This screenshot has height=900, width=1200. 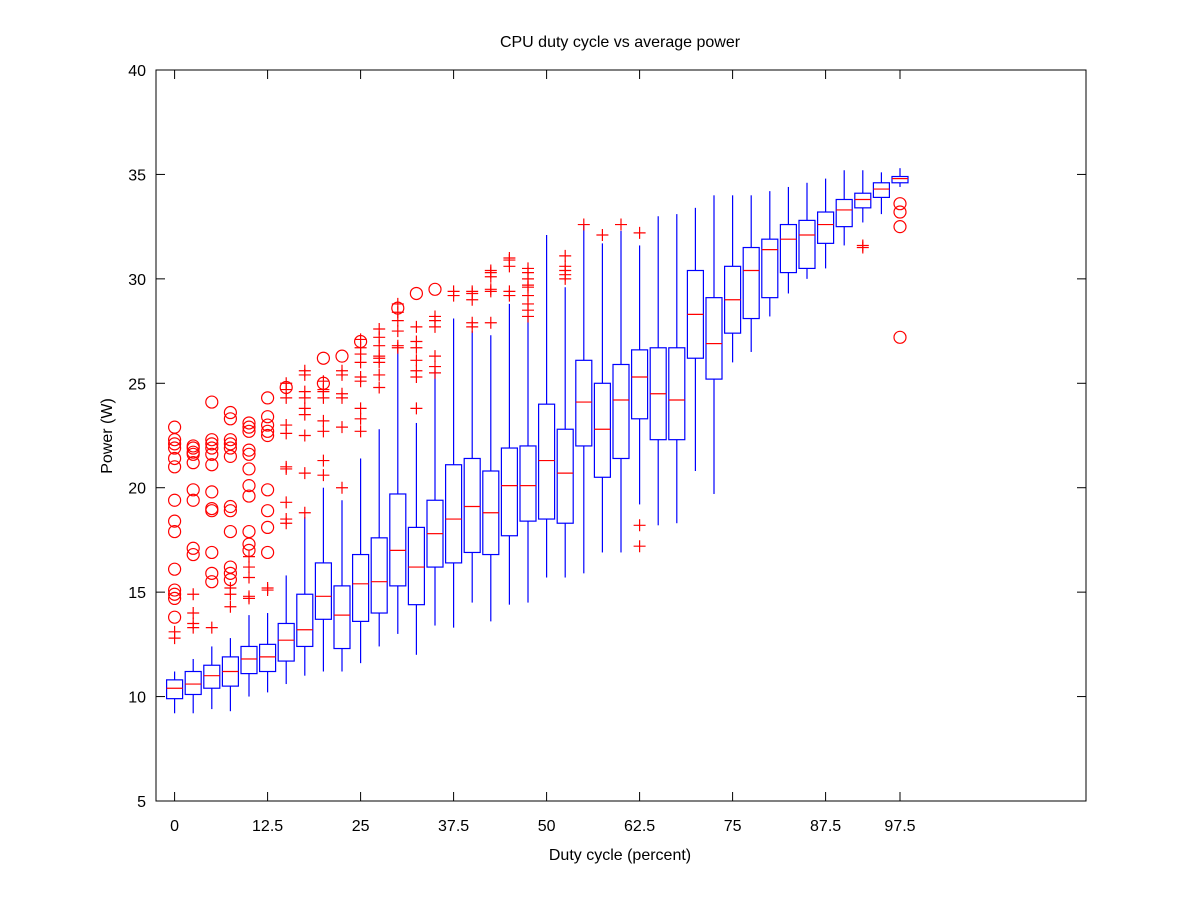 What do you see at coordinates (174, 826) in the screenshot?
I see `x-tick-label: 0` at bounding box center [174, 826].